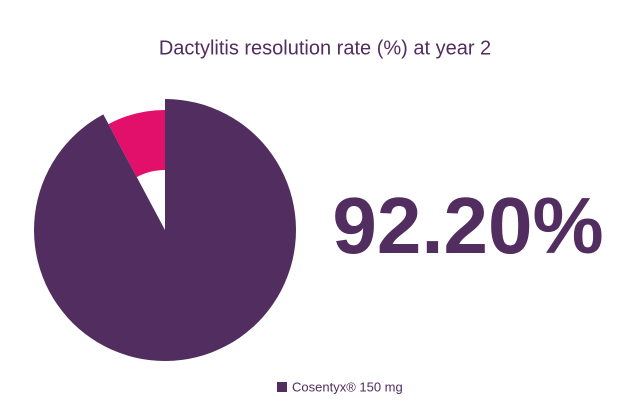 This screenshot has width=642, height=419. I want to click on legend-label: Cosentyx® 150 mg, so click(347, 386).